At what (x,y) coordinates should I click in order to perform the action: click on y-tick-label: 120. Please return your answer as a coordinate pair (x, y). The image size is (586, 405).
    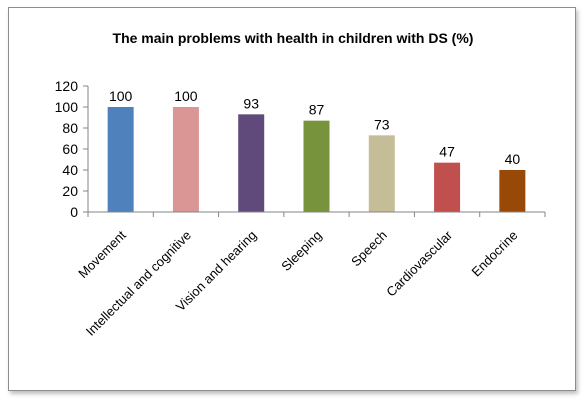
    Looking at the image, I should click on (67, 86).